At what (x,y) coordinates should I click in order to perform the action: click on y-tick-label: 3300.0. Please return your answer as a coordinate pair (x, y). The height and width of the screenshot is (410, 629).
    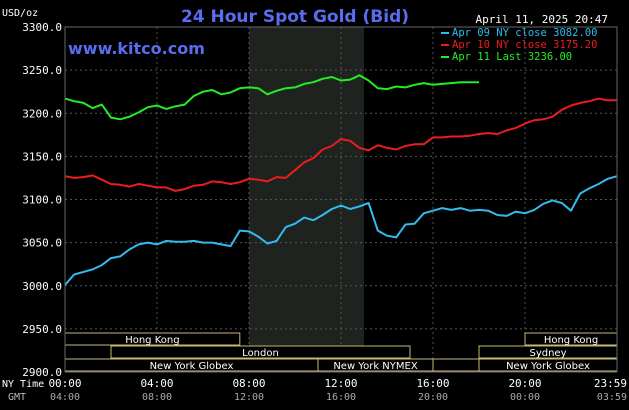
    Looking at the image, I should click on (42, 27).